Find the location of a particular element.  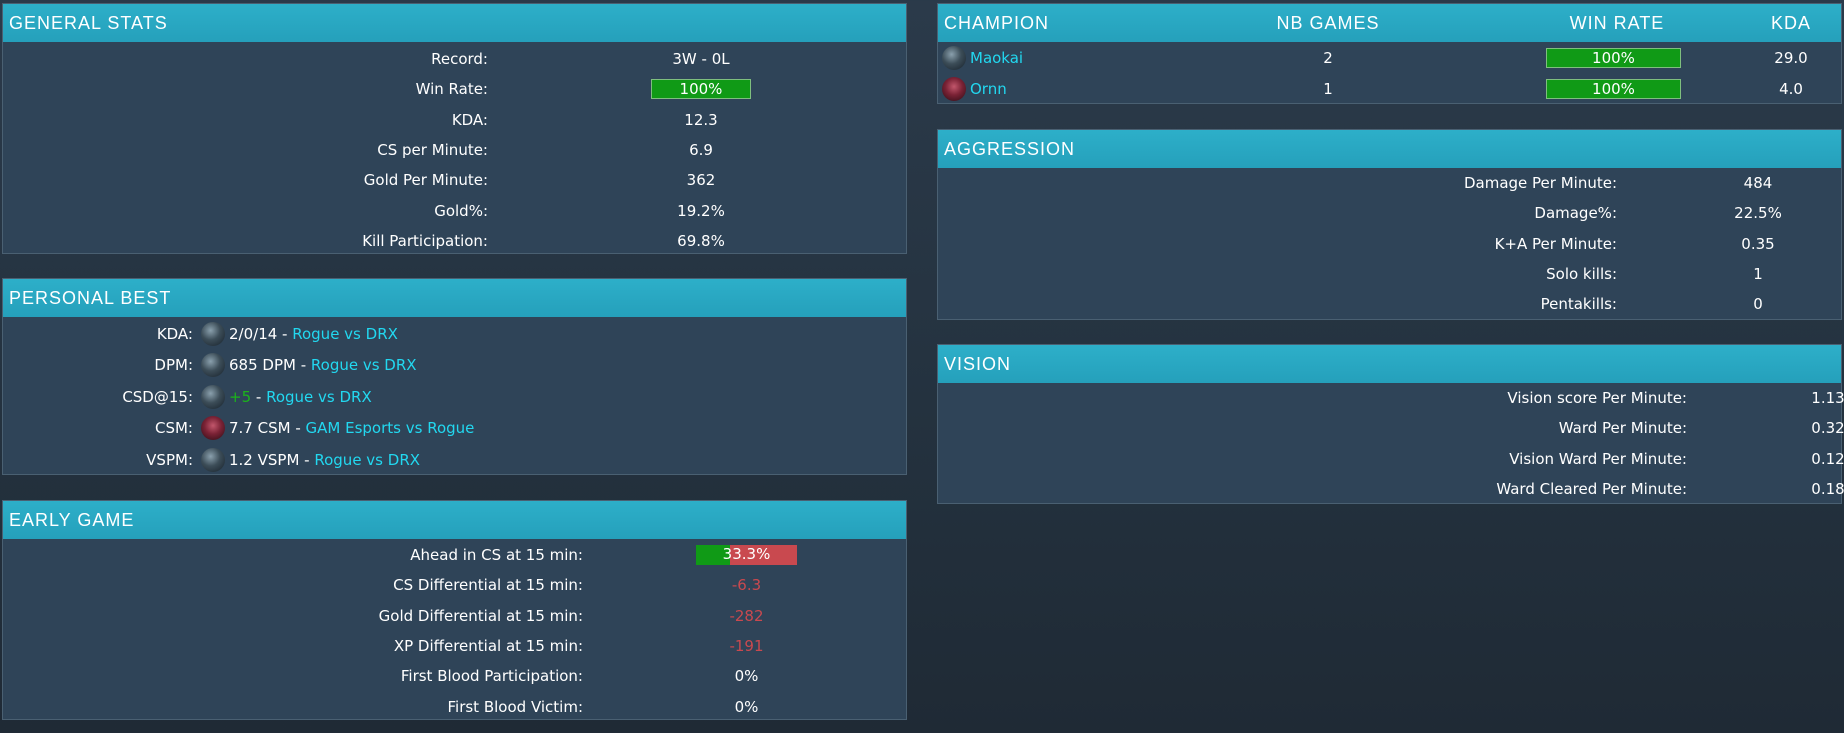

winrate-bar: 100% is located at coordinates (701, 89).